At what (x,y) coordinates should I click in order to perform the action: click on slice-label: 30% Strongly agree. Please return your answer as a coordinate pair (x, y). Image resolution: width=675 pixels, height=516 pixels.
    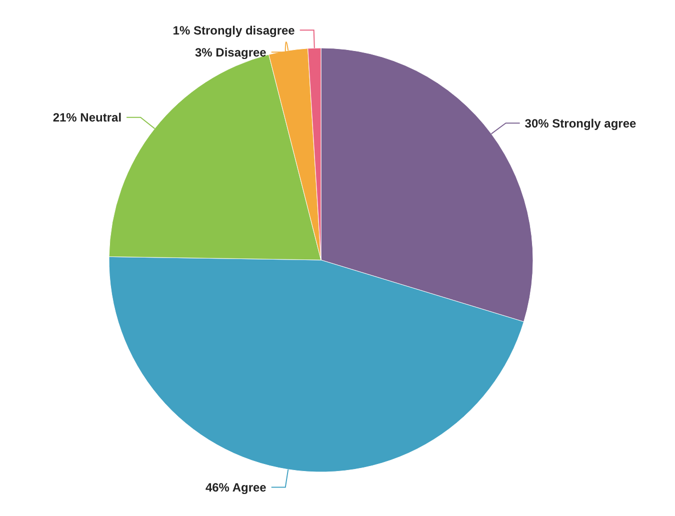
    Looking at the image, I should click on (580, 123).